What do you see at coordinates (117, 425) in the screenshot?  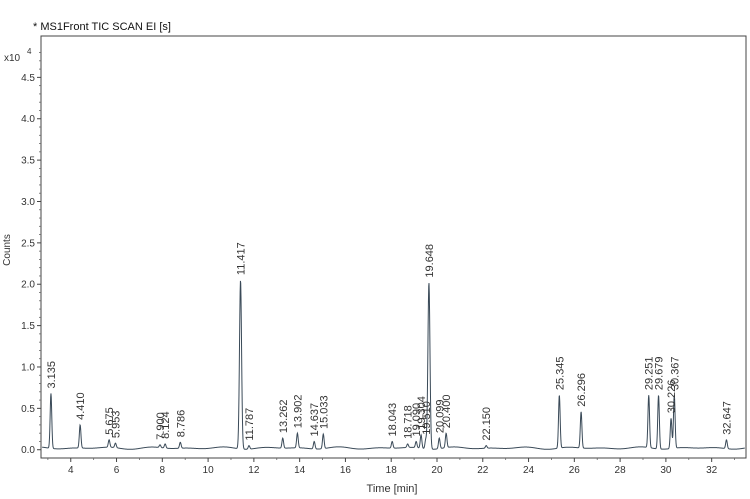 I see `peak-label: 5.953` at bounding box center [117, 425].